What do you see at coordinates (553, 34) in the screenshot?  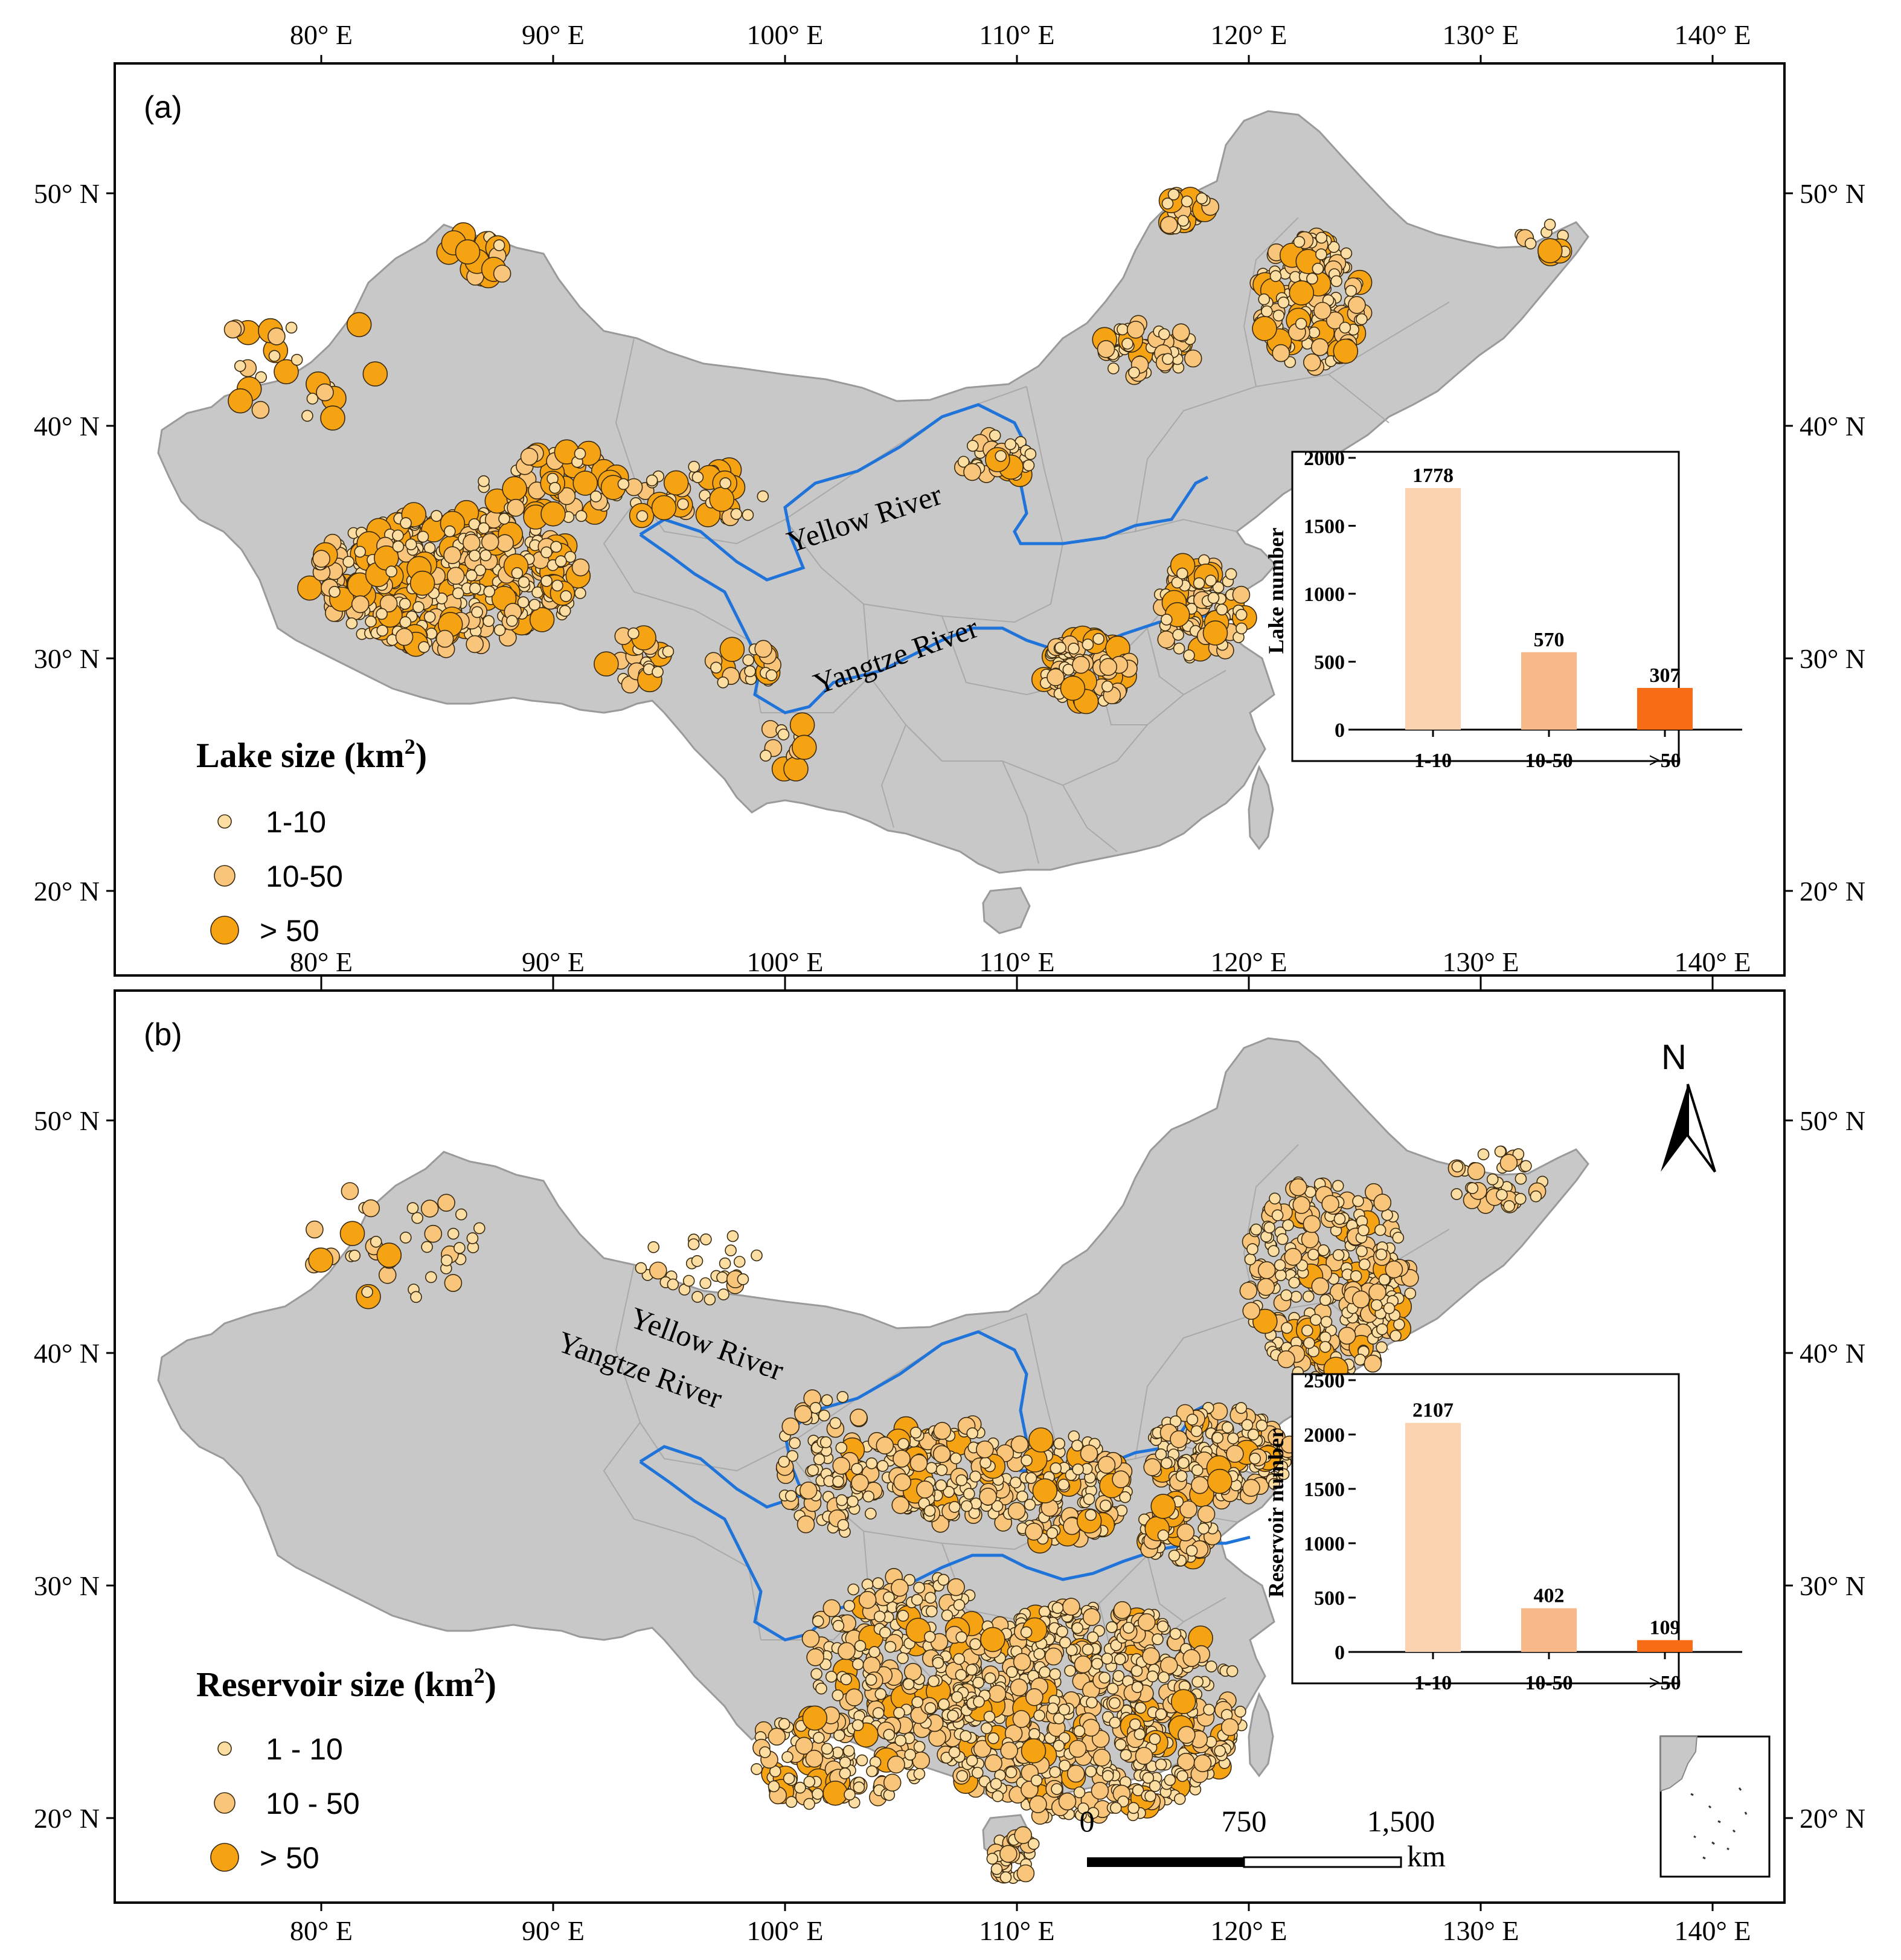 I see `lon-label: 90° E` at bounding box center [553, 34].